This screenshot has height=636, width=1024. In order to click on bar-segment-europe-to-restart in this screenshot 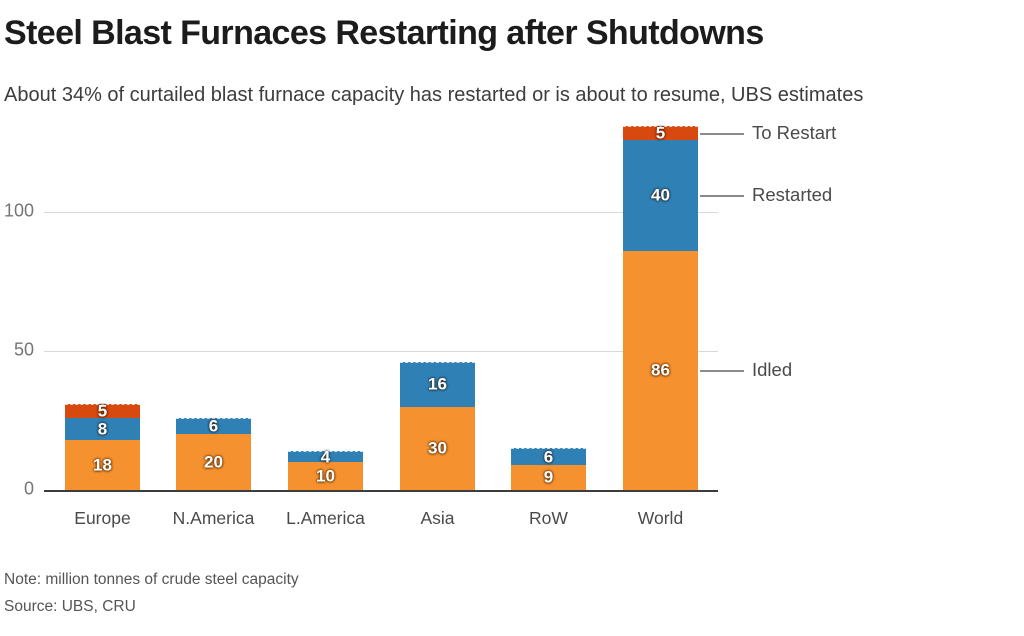, I will do `click(102, 410)`.